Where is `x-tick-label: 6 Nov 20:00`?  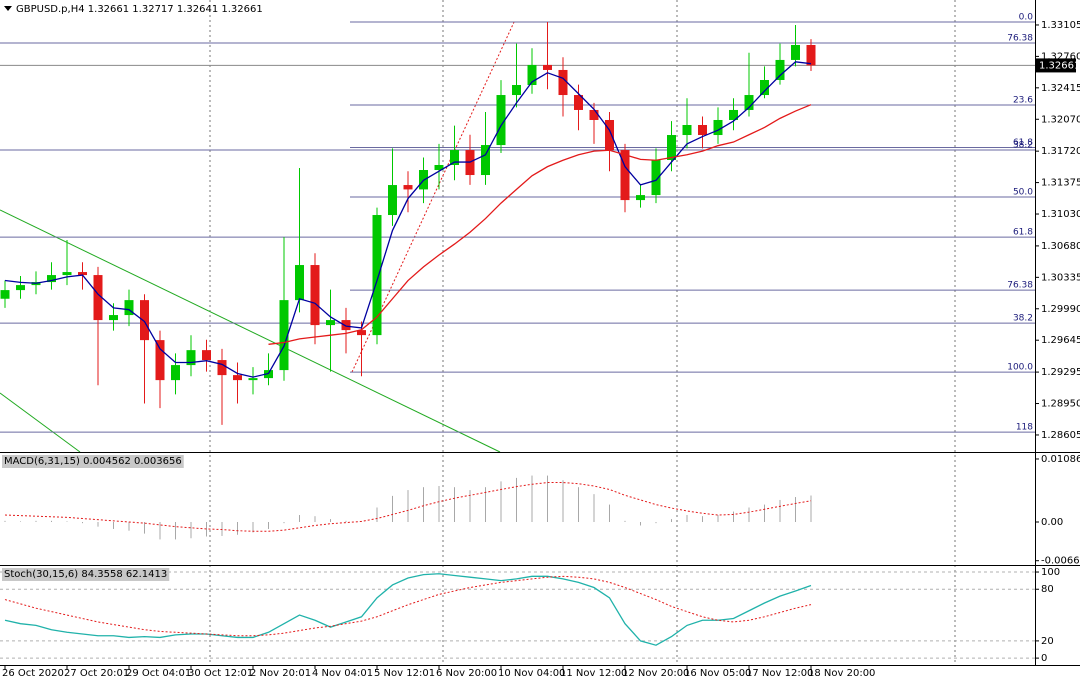
x-tick-label: 6 Nov 20:00 is located at coordinates (466, 673).